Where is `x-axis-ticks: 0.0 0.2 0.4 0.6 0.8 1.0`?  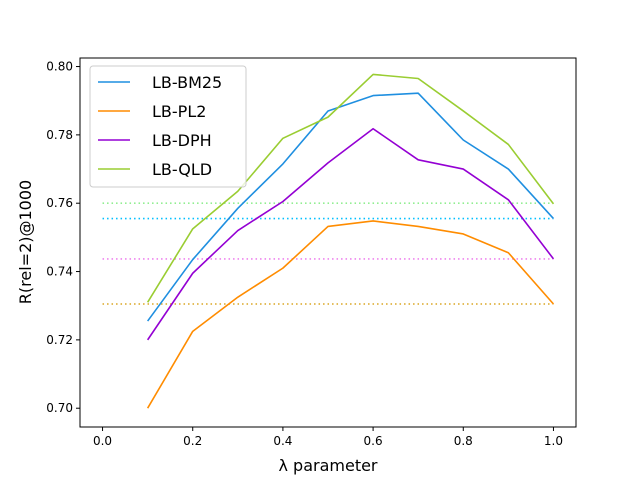
x-axis-ticks: 0.0 0.2 0.4 0.6 0.8 1.0 is located at coordinates (328, 437).